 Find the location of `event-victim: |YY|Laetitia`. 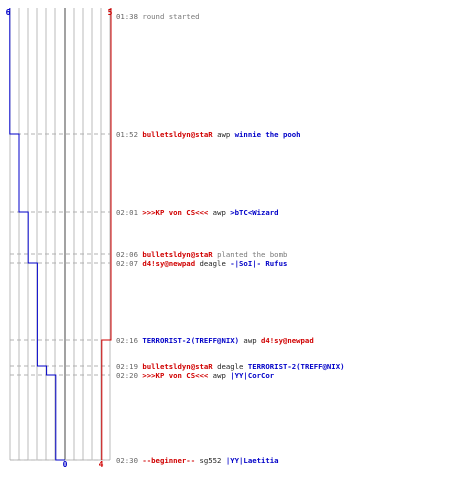

event-victim: |YY|Laetitia is located at coordinates (252, 461).